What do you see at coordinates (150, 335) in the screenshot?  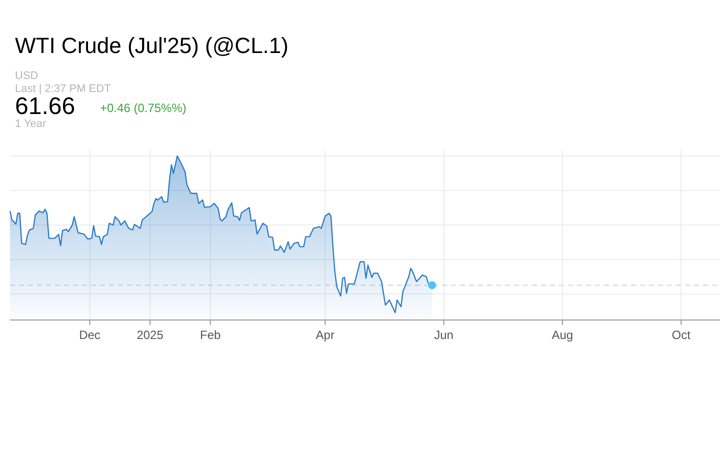 I see `x-tick-label: 2025` at bounding box center [150, 335].